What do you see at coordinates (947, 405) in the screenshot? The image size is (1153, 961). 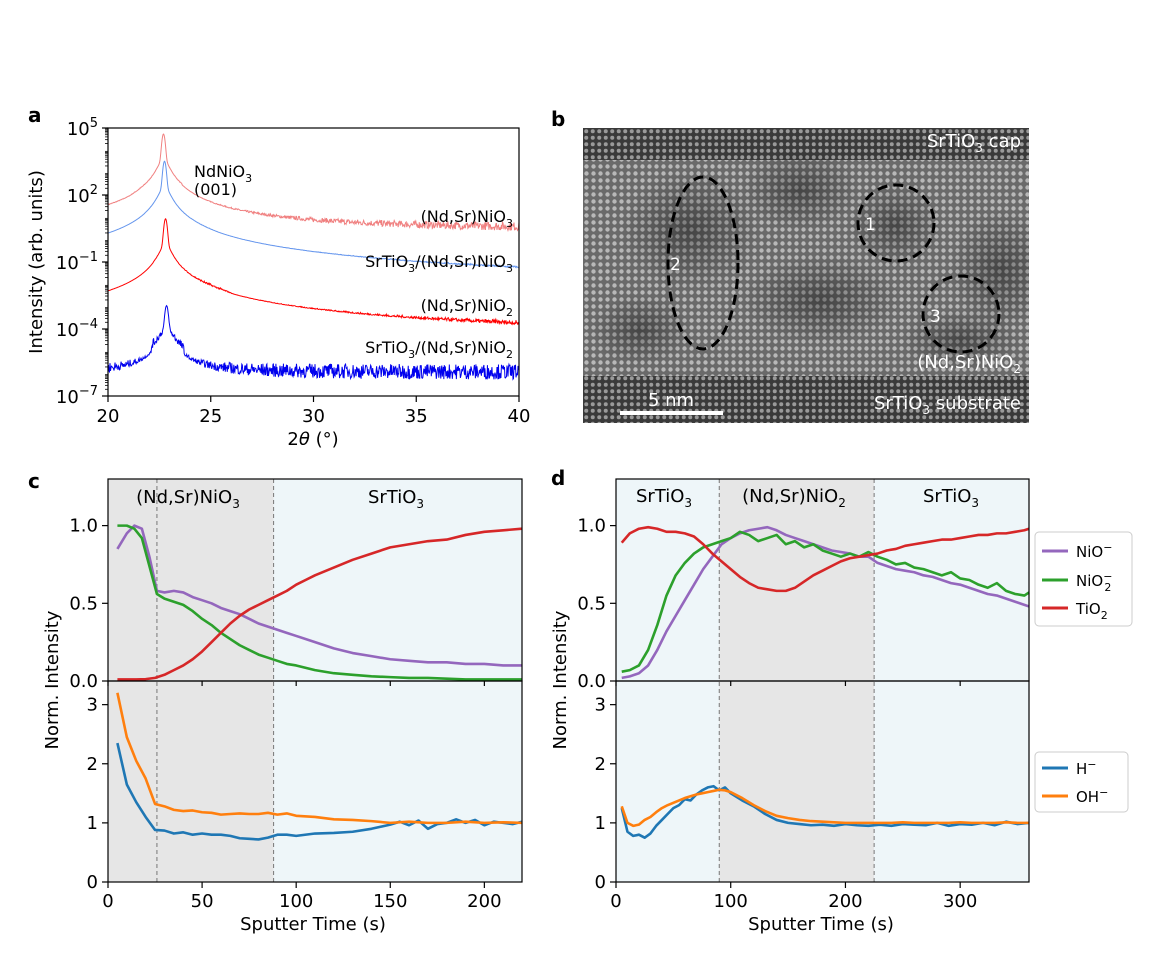 I see `layer-label-substrate: SrTiO3 substrate` at bounding box center [947, 405].